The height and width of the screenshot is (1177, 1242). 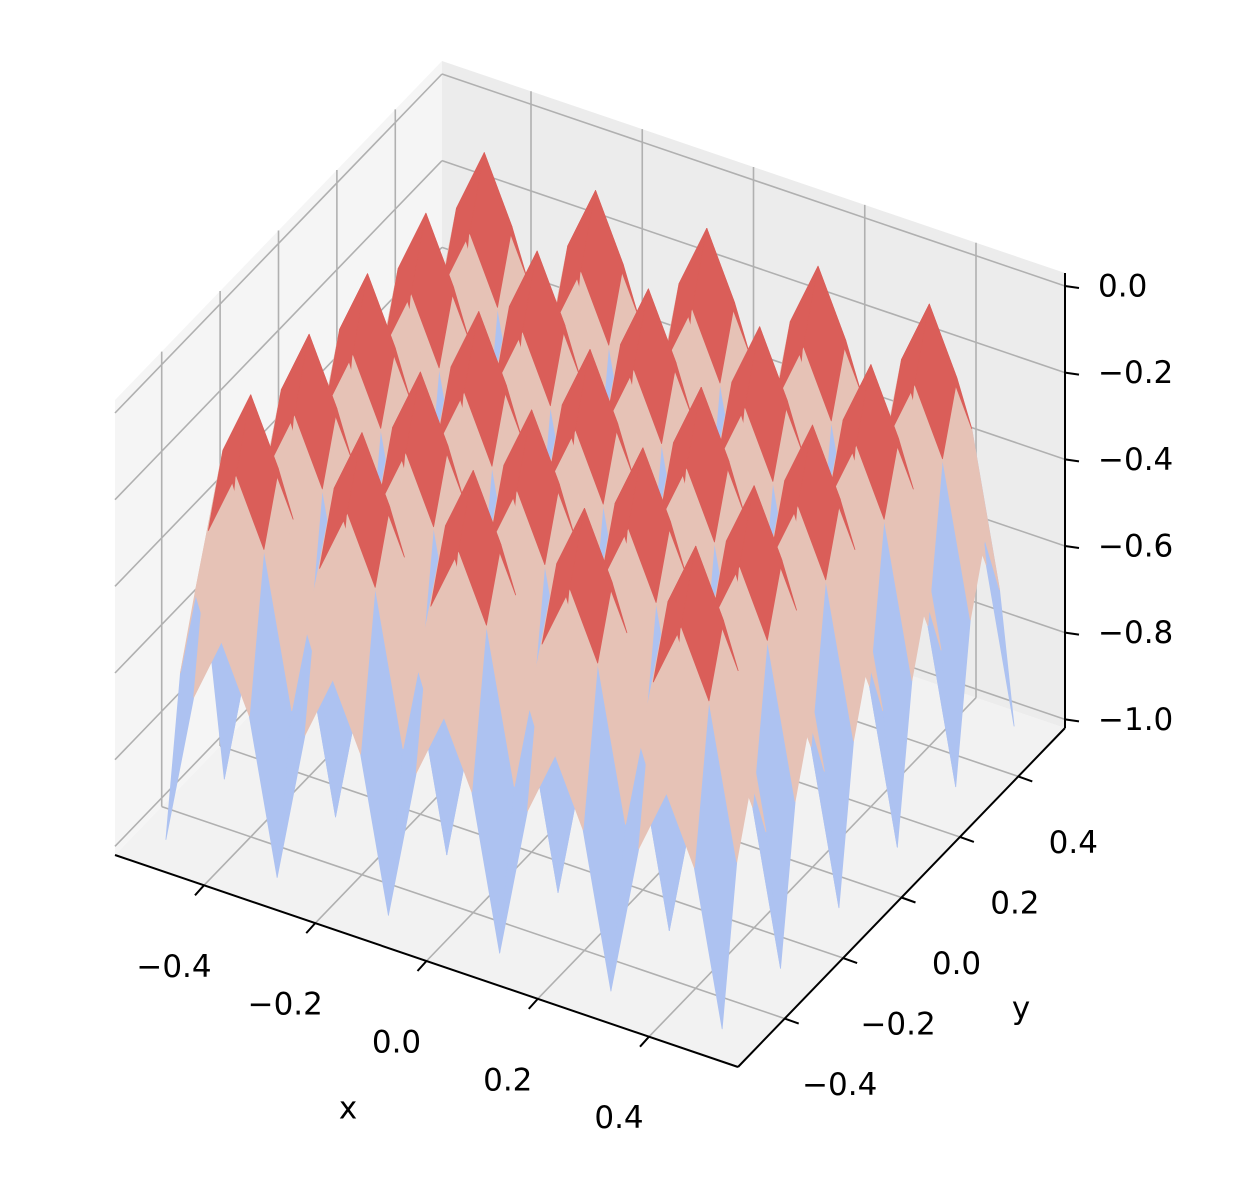 I want to click on x-tick-label: −0.4, so click(x=173, y=967).